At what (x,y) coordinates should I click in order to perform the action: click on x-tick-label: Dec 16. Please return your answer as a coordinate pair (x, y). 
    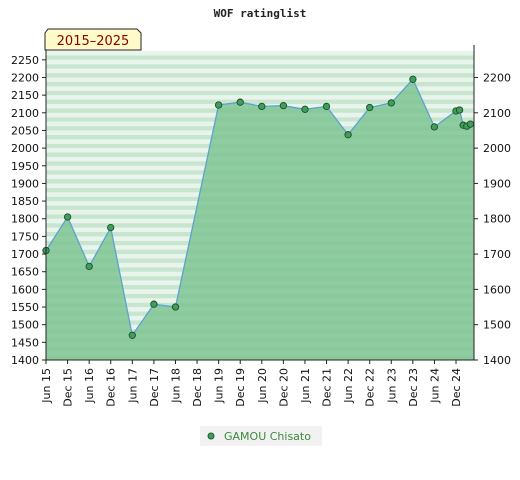
    Looking at the image, I should click on (111, 387).